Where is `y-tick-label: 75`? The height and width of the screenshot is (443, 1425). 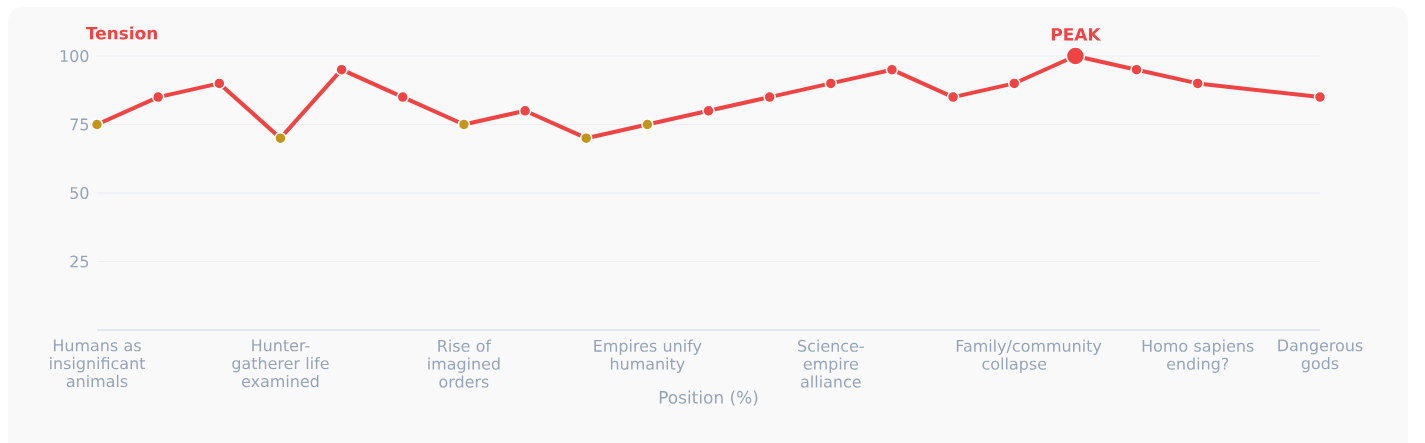
y-tick-label: 75 is located at coordinates (79, 124).